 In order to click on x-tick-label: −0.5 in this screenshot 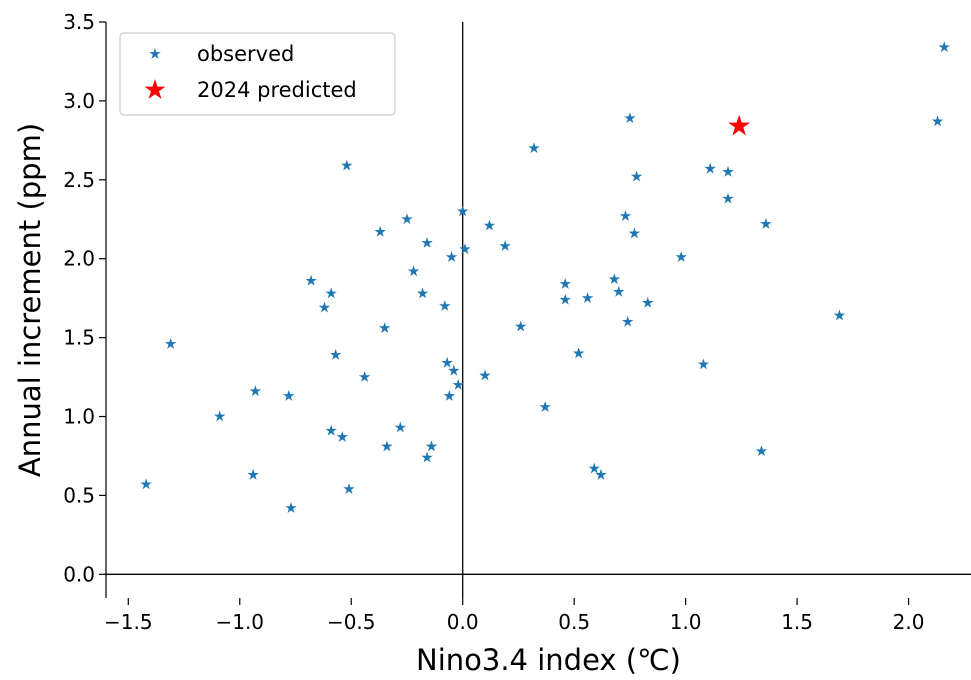, I will do `click(351, 622)`.